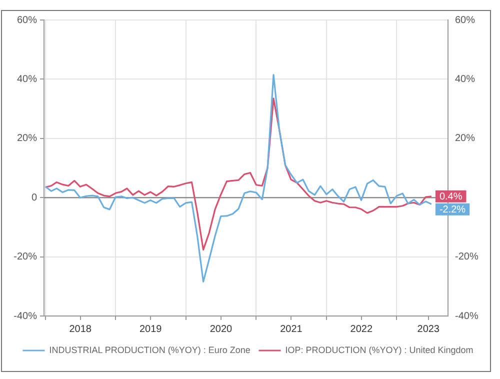  What do you see at coordinates (465, 138) in the screenshot?
I see `y2-tick-label: 20%` at bounding box center [465, 138].